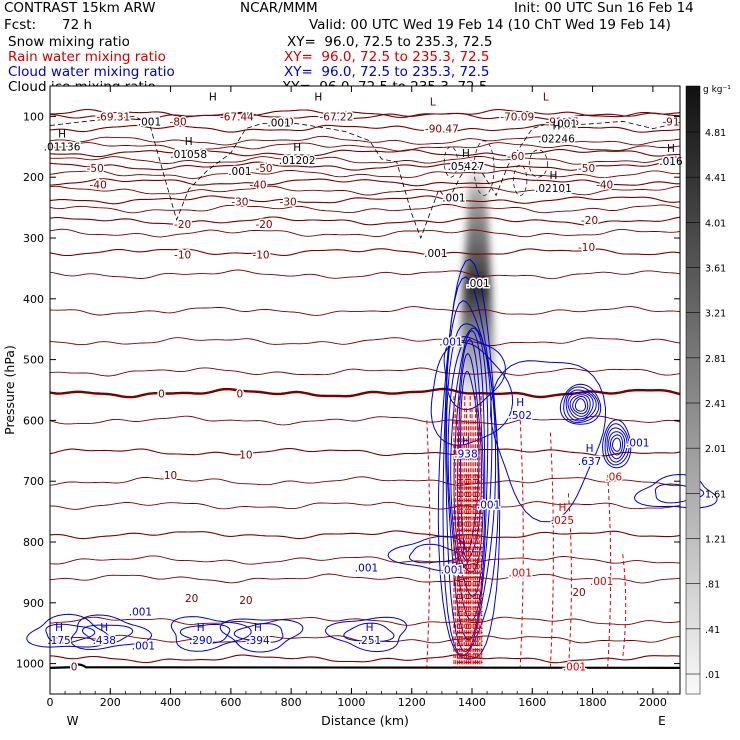 The image size is (740, 740). Describe the element at coordinates (91, 72) in the screenshot. I see `field-name-cloud-water: Cloud water mixing ratio` at that location.